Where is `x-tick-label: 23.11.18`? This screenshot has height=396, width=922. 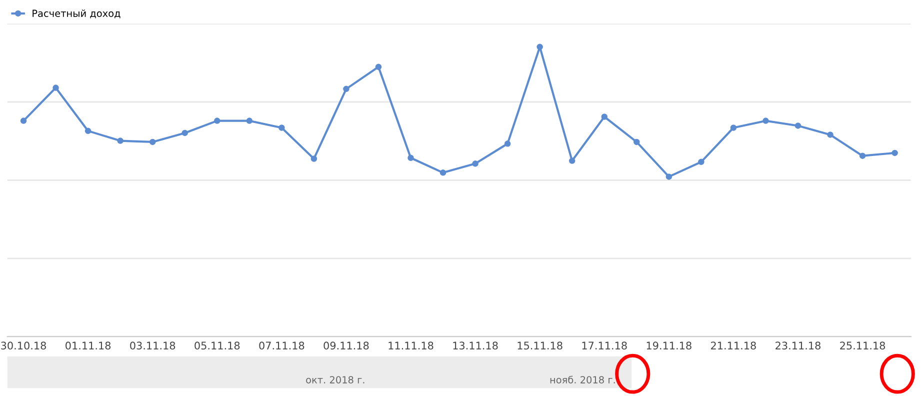 x-tick-label: 23.11.18 is located at coordinates (798, 346).